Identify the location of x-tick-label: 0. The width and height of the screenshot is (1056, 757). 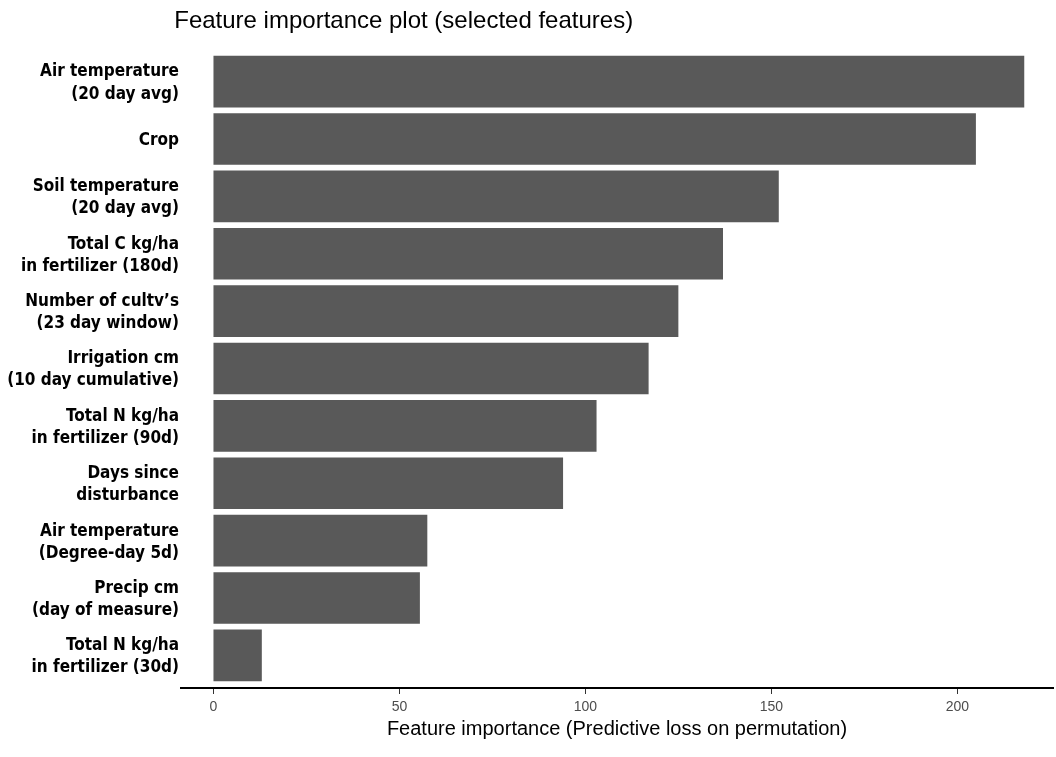
(213, 705).